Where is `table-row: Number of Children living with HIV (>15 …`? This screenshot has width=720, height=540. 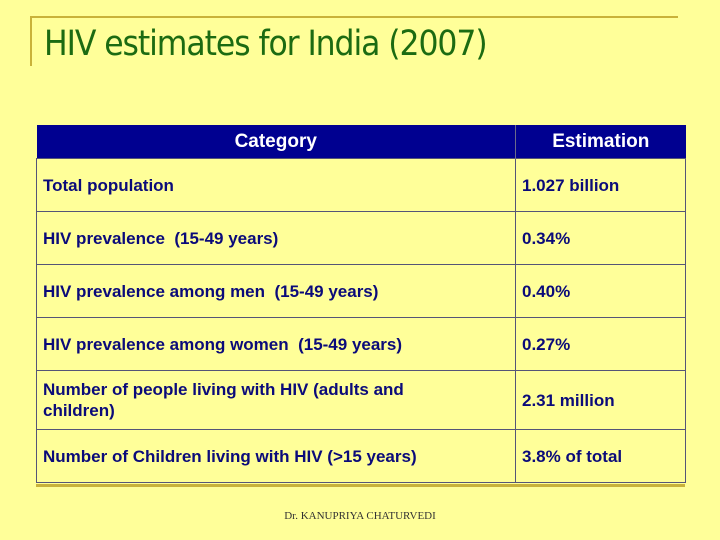
table-row: Number of Children living with HIV (>15 … is located at coordinates (361, 456).